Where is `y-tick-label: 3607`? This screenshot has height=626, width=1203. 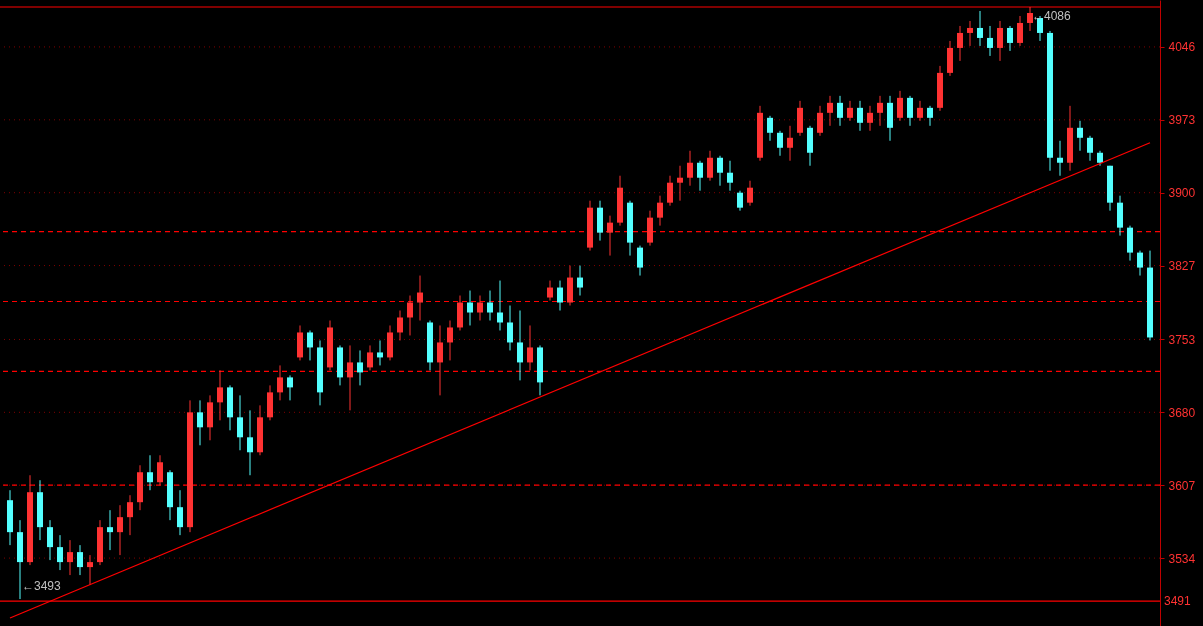 y-tick-label: 3607 is located at coordinates (1182, 485).